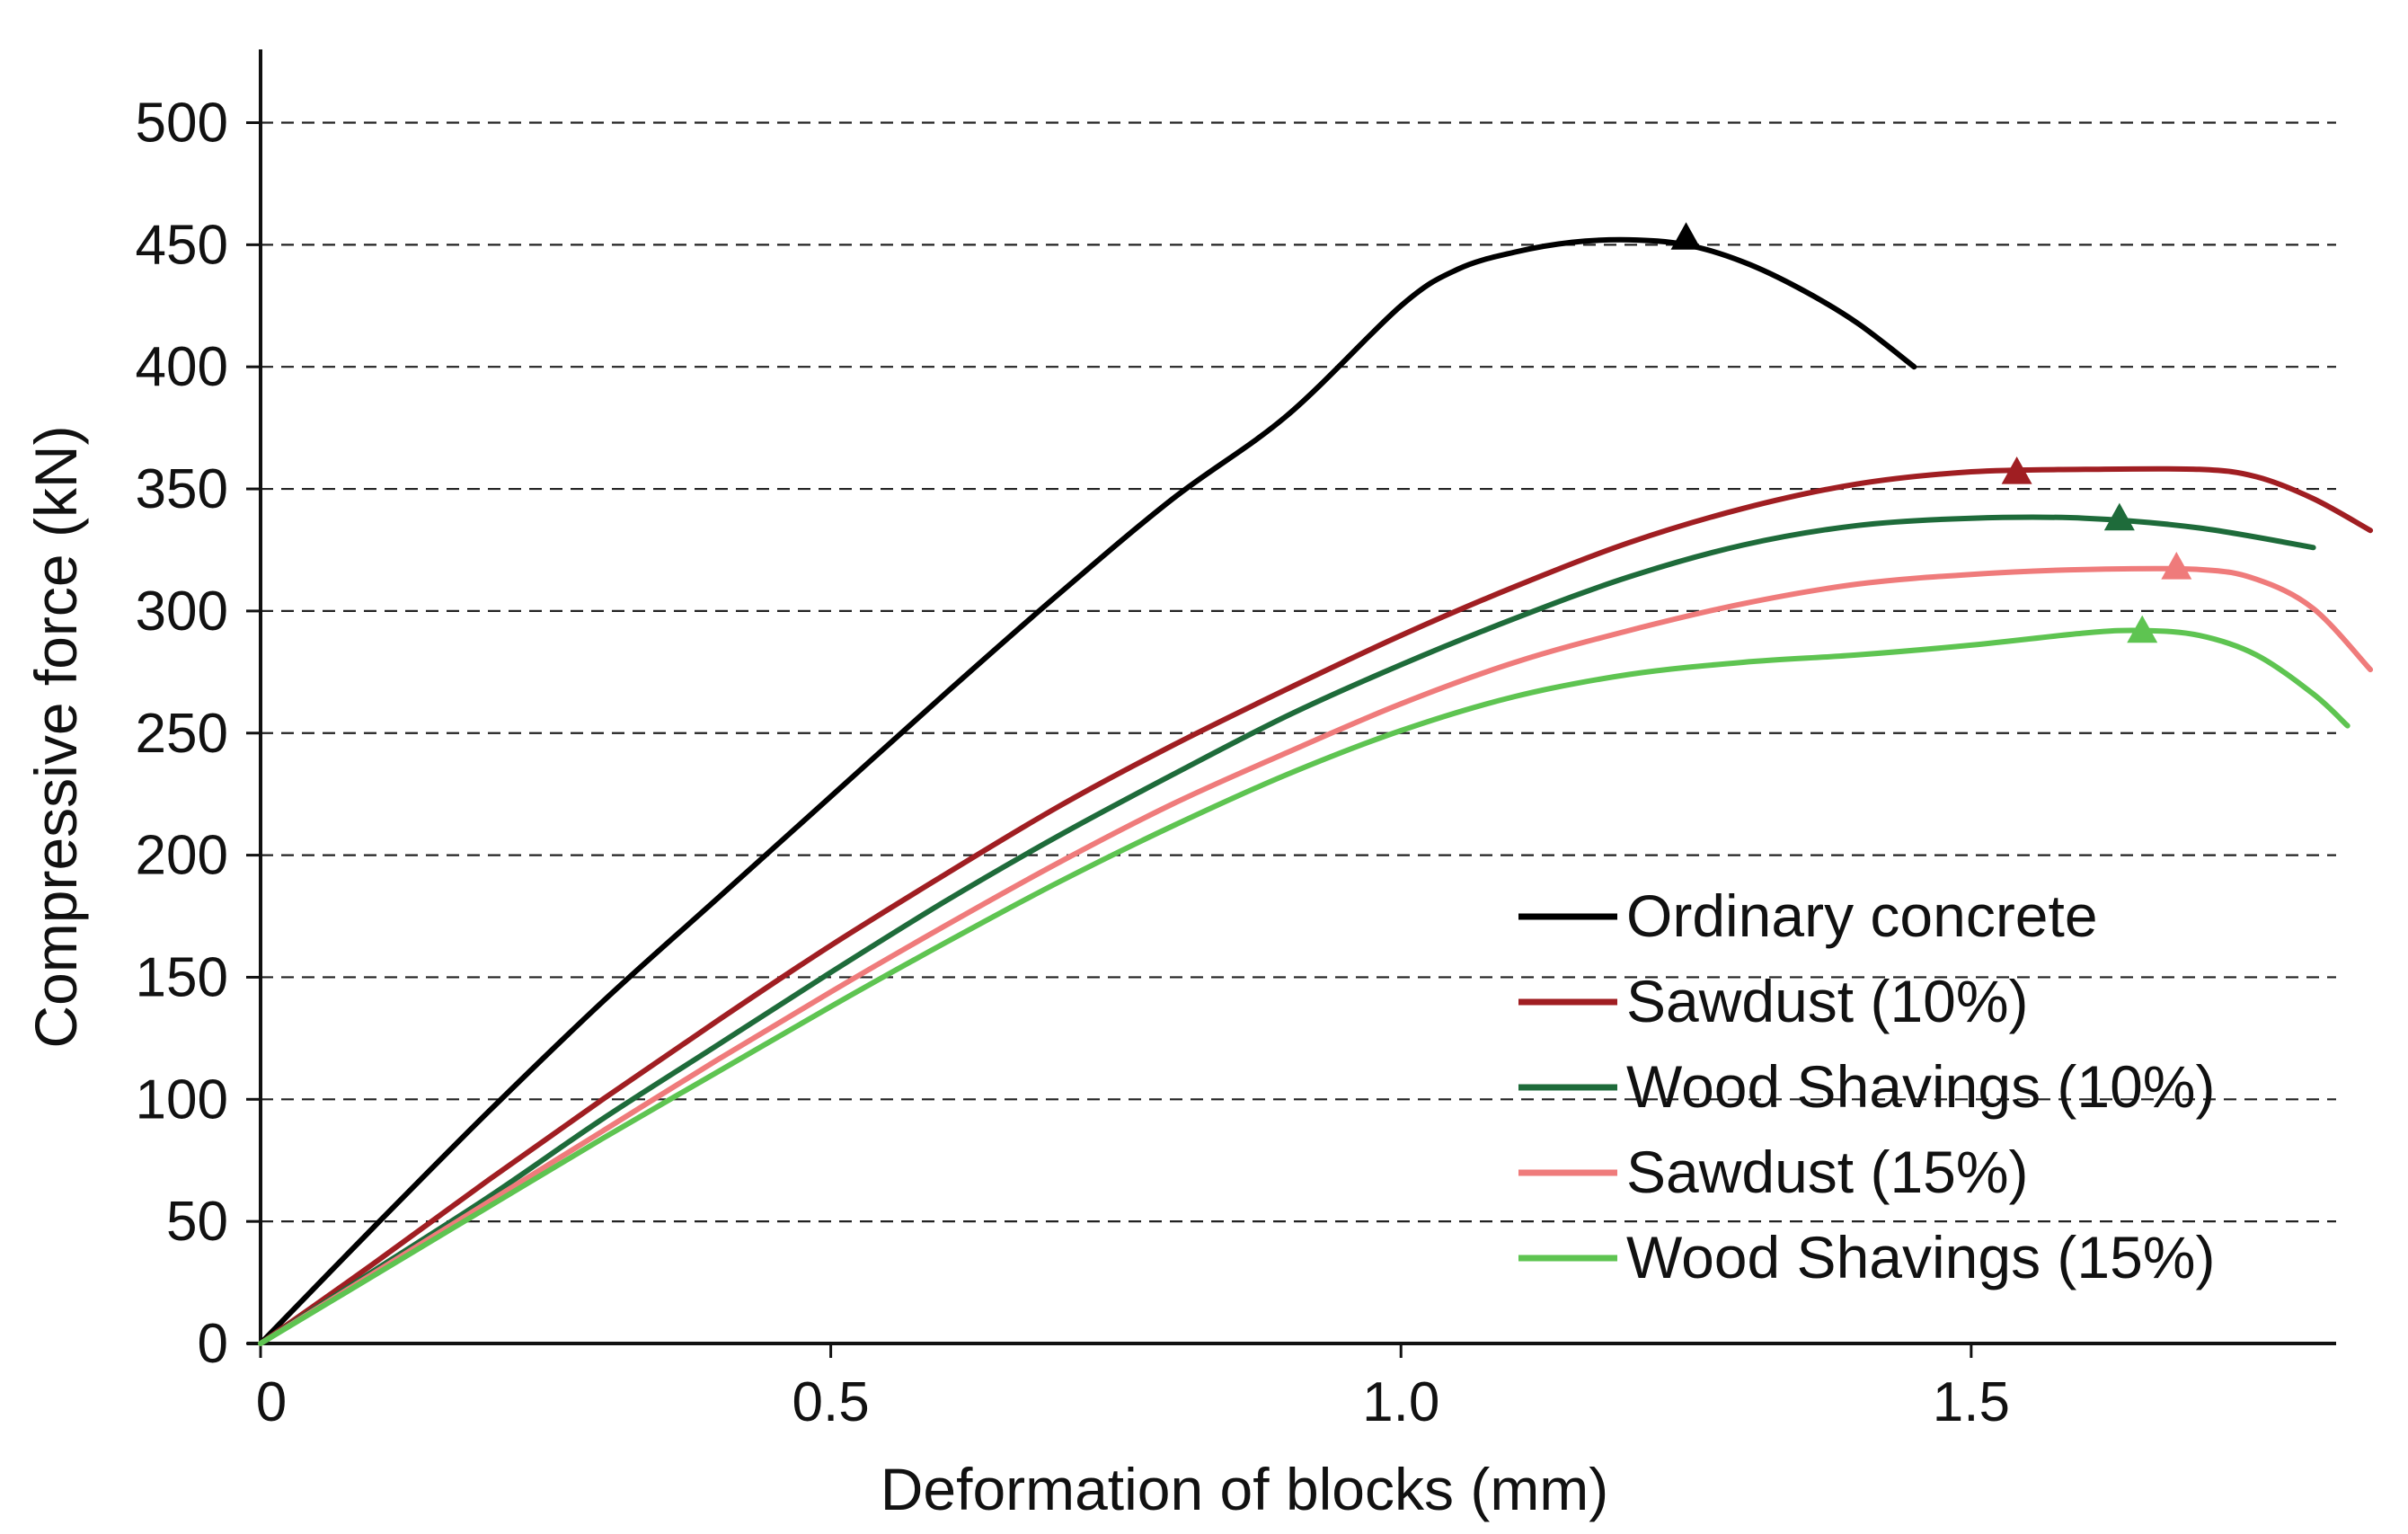 Image resolution: width=2408 pixels, height=1534 pixels. Describe the element at coordinates (1931, 433) in the screenshot. I see `series-markers` at that location.